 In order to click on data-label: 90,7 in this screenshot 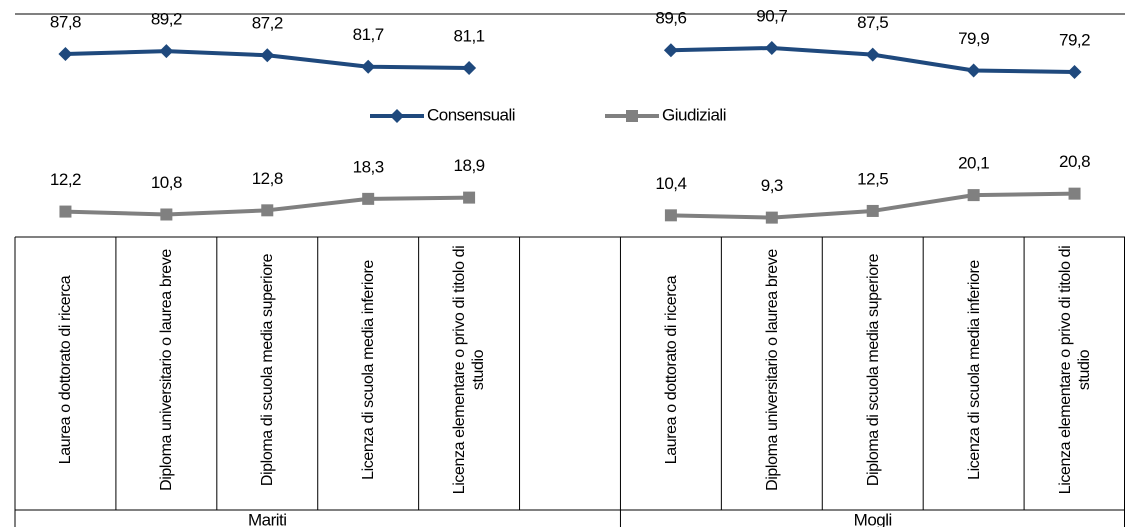, I will do `click(771, 15)`.